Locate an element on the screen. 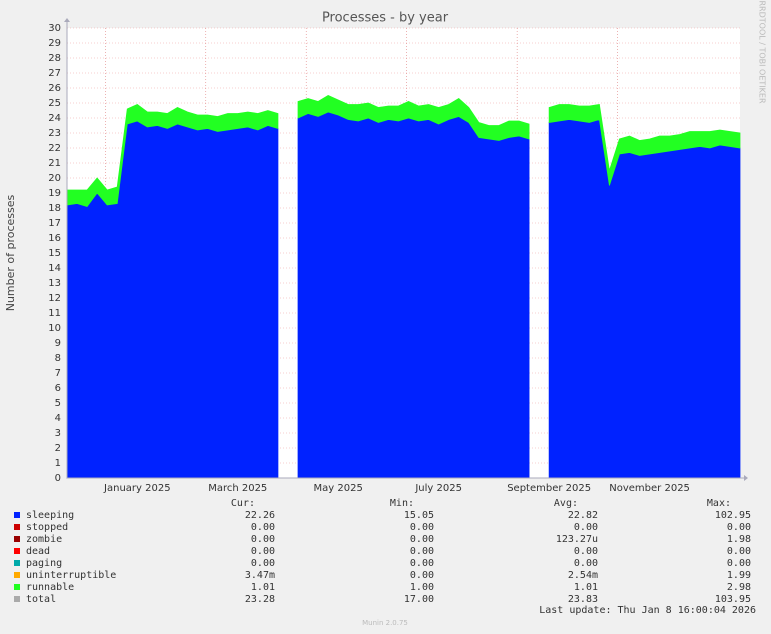 This screenshot has width=771, height=634. legend-label: zombie is located at coordinates (44, 539).